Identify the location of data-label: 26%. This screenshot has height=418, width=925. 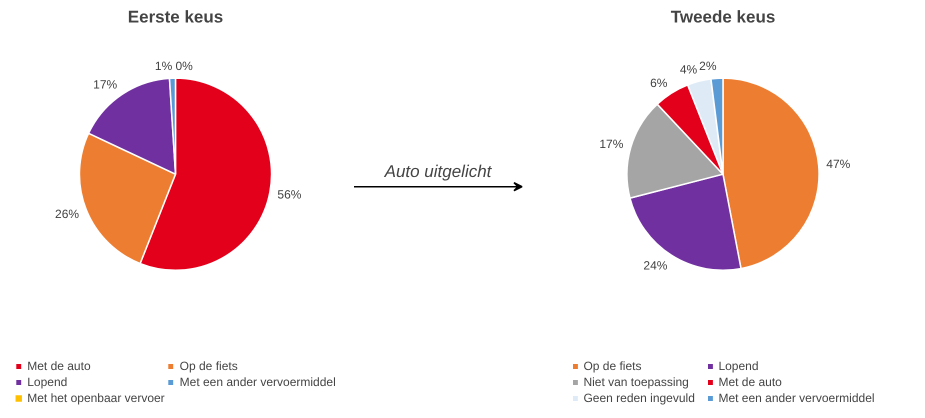
(67, 214).